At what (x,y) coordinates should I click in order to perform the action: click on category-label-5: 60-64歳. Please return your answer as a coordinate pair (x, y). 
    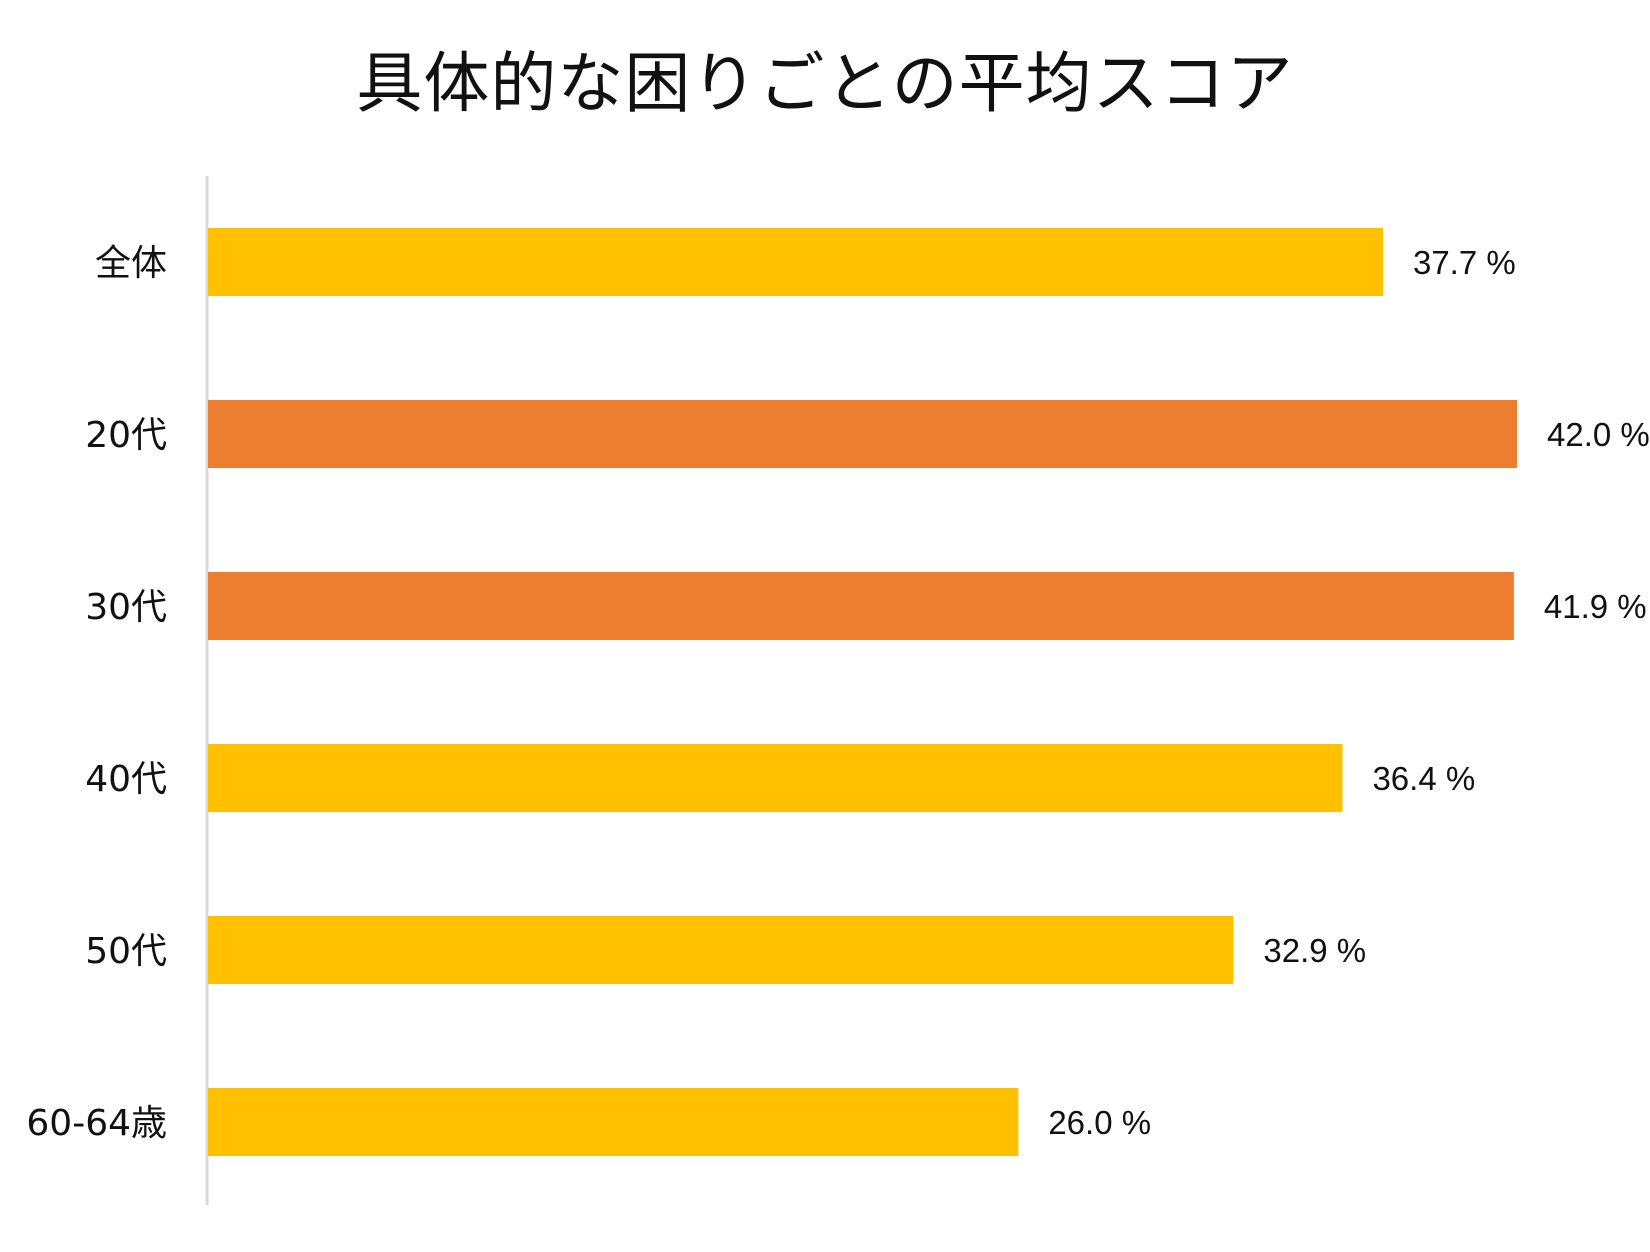
    Looking at the image, I should click on (96, 1123).